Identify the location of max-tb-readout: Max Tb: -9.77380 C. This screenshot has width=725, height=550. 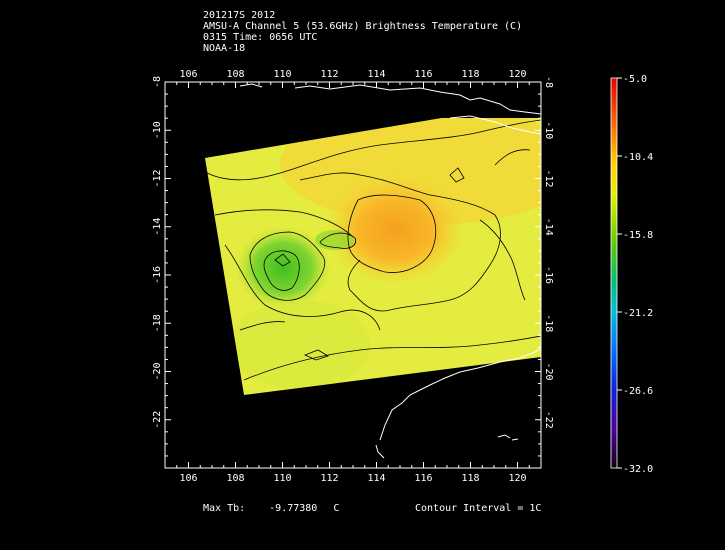
(271, 508).